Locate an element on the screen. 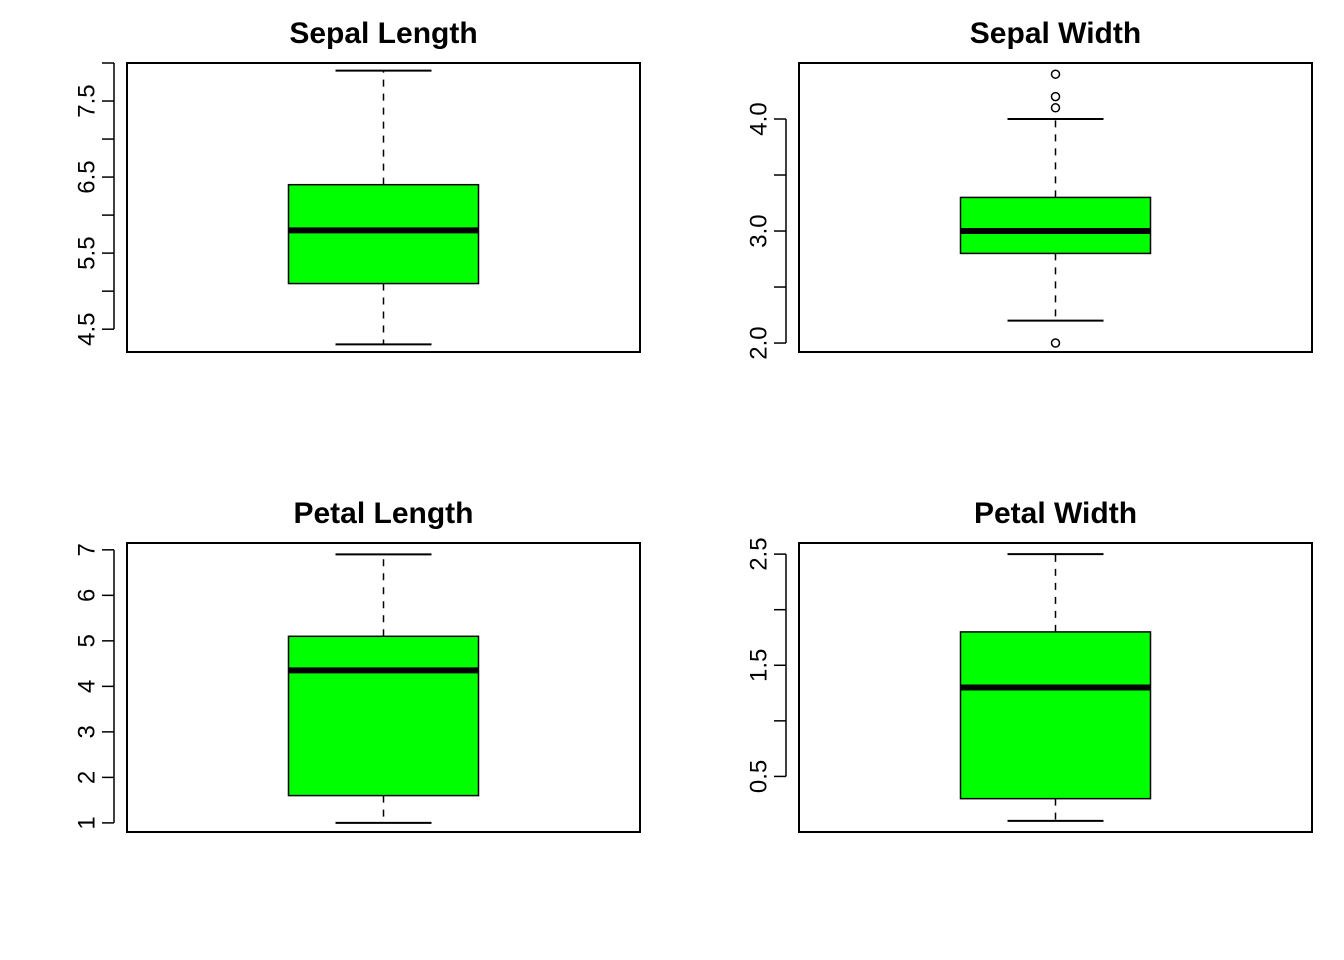 The image size is (1344, 960). y-tick-label: 2 is located at coordinates (87, 777).